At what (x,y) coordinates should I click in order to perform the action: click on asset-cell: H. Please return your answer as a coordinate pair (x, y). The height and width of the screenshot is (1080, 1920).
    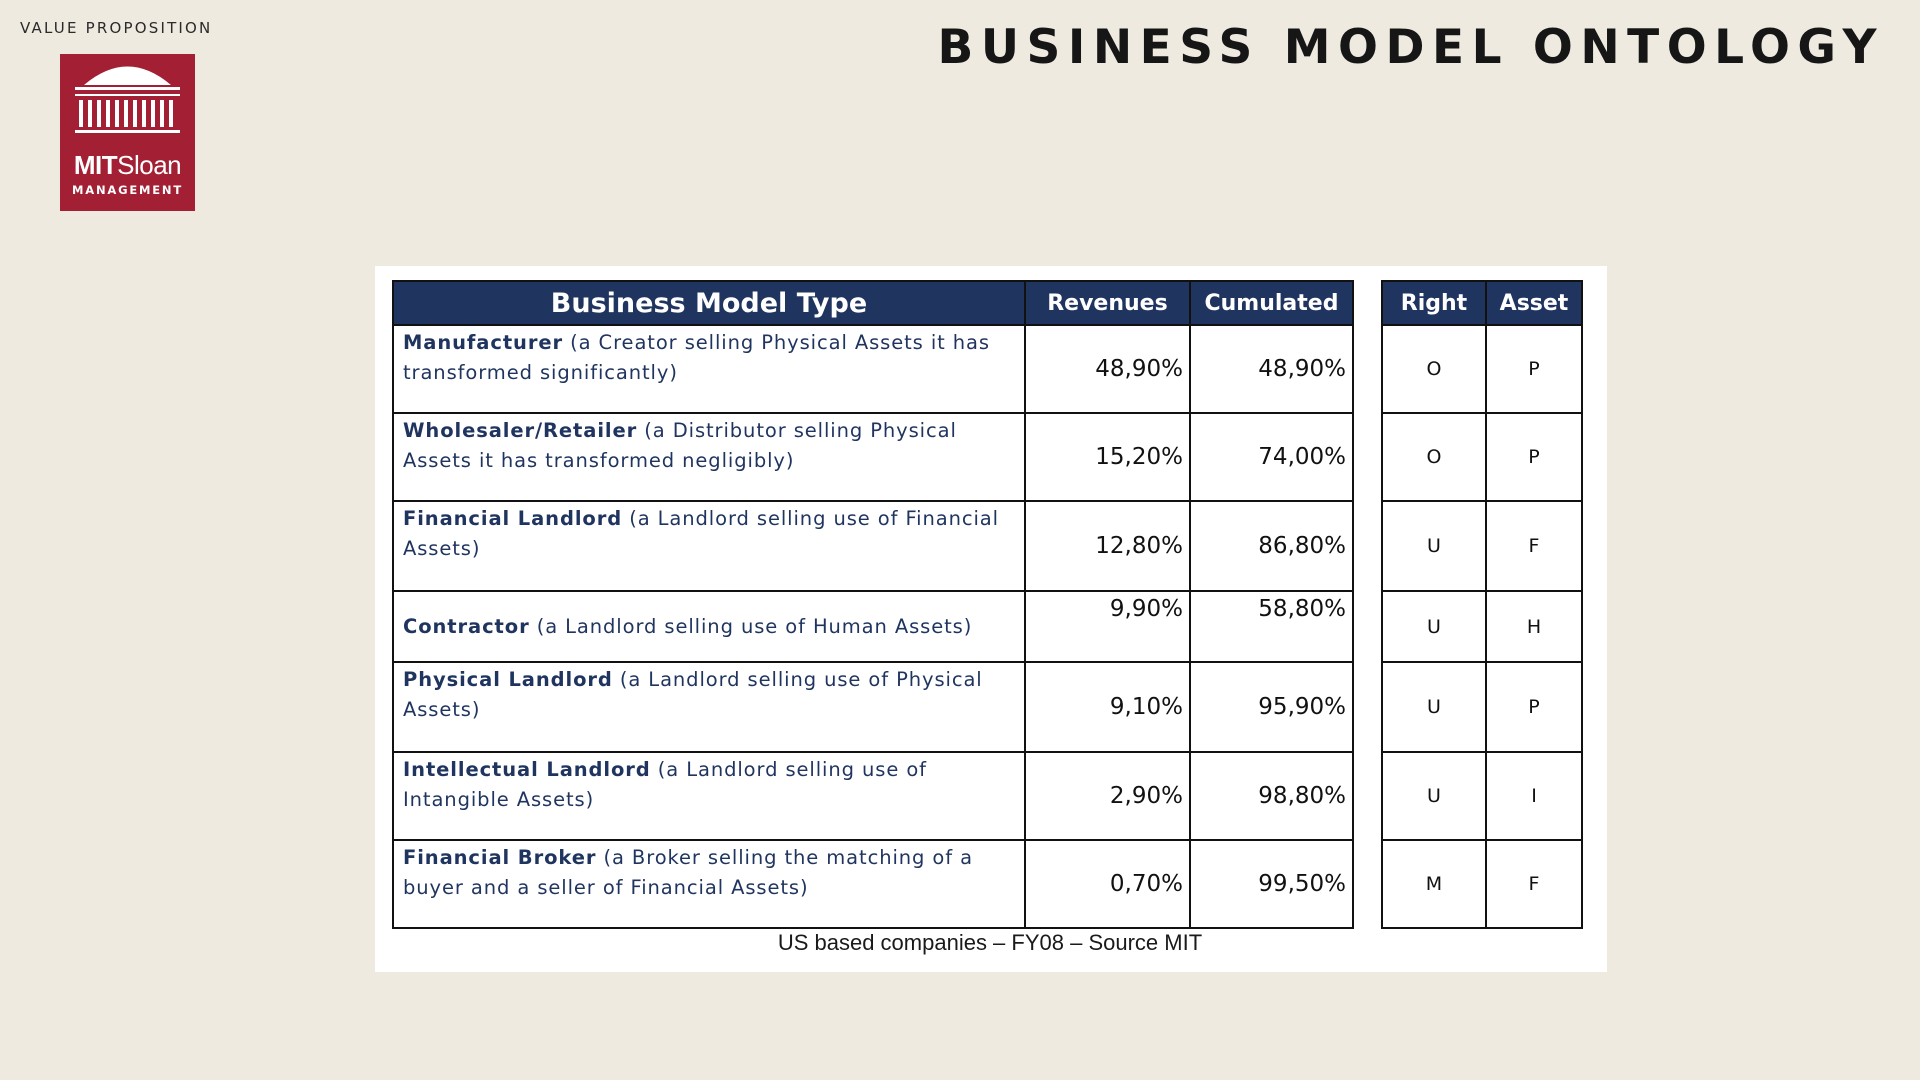
    Looking at the image, I should click on (1534, 626).